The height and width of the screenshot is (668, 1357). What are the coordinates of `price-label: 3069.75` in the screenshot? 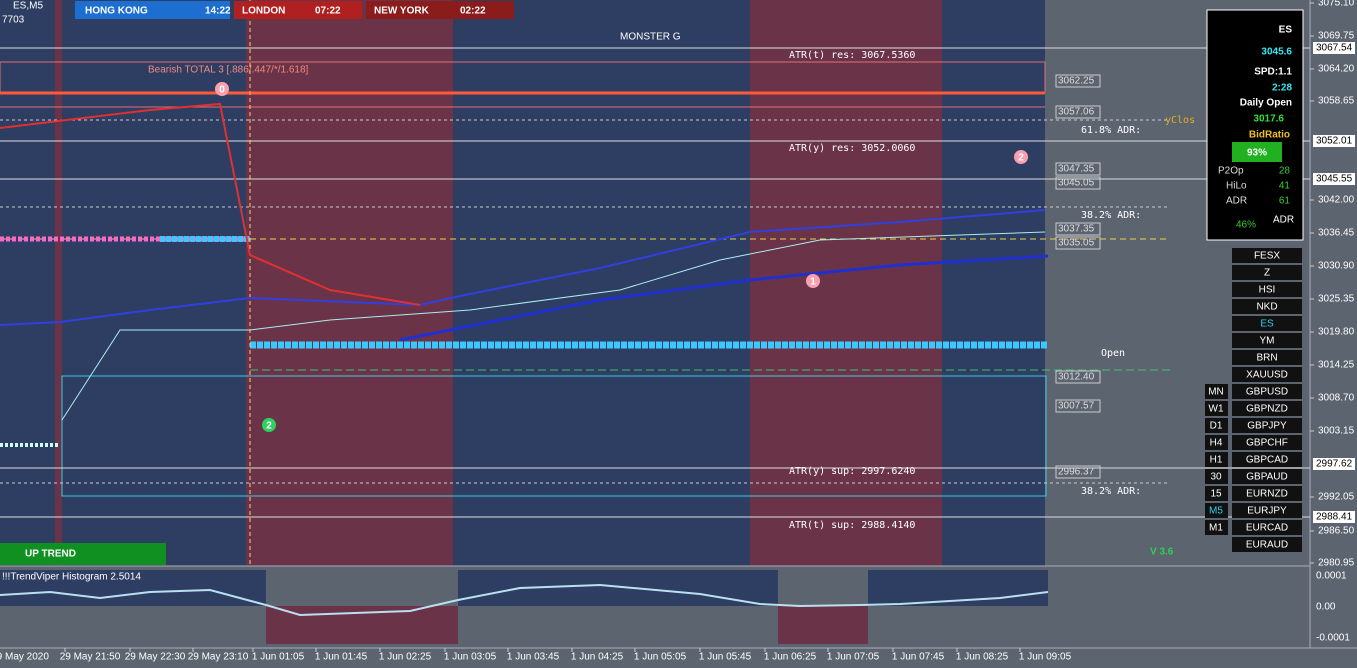 It's located at (1336, 36).